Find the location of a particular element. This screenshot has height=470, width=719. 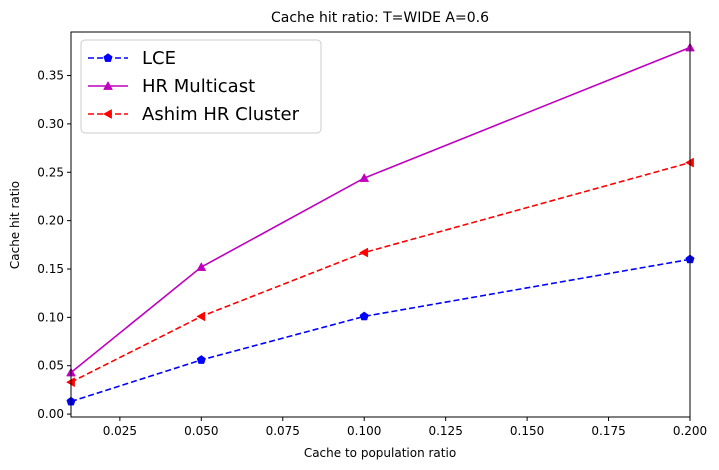

x-axis-ticks: 0.025 0.050 0.075 0.100 0.125 0.150 0.175 0.200 is located at coordinates (405, 427).